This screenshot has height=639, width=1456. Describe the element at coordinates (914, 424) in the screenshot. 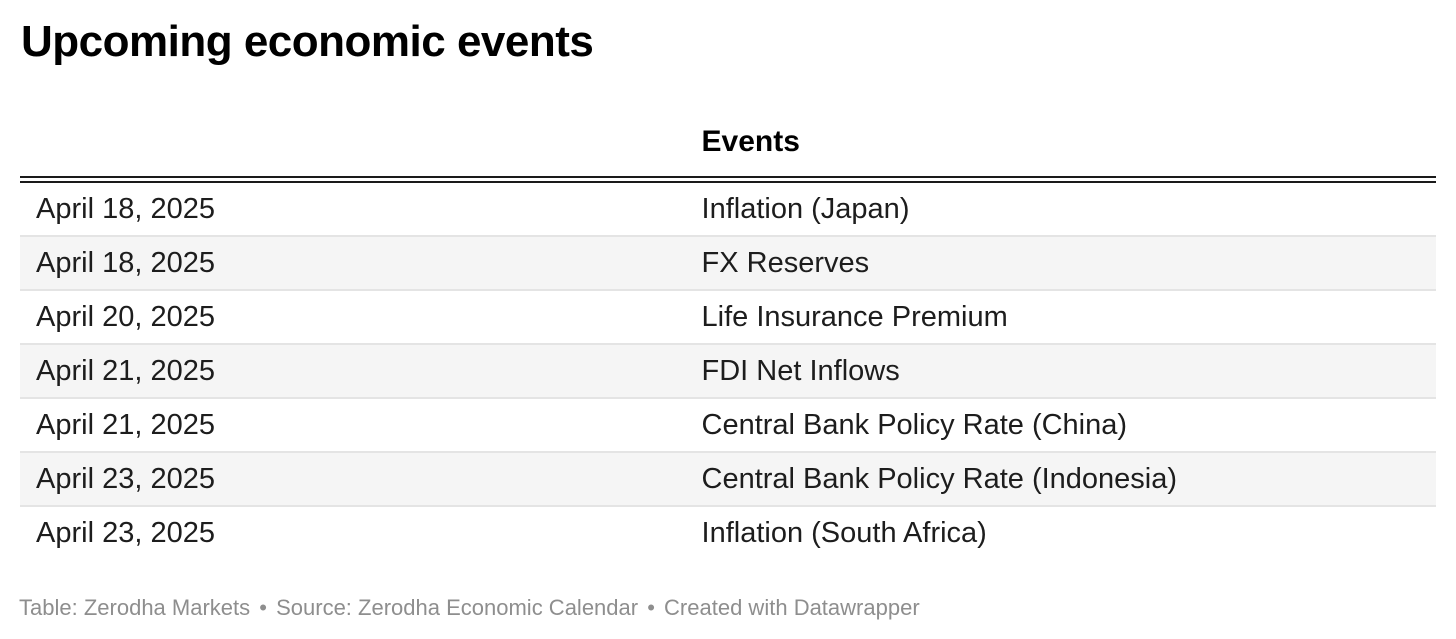

I see `event-cell: Central Bank Policy Rate (China)` at that location.